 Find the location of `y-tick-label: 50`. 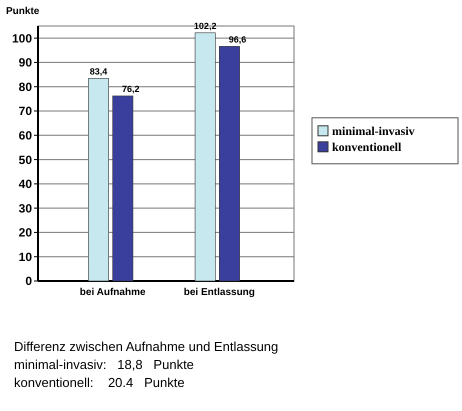

y-tick-label: 50 is located at coordinates (25, 159).